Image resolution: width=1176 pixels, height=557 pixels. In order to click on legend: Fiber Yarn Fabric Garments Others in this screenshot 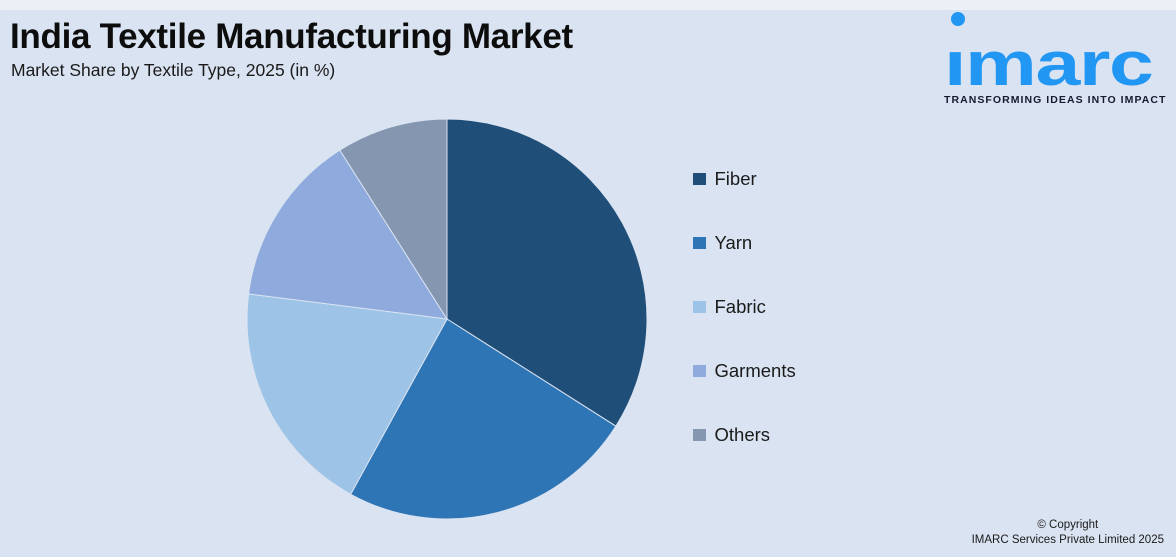, I will do `click(744, 306)`.